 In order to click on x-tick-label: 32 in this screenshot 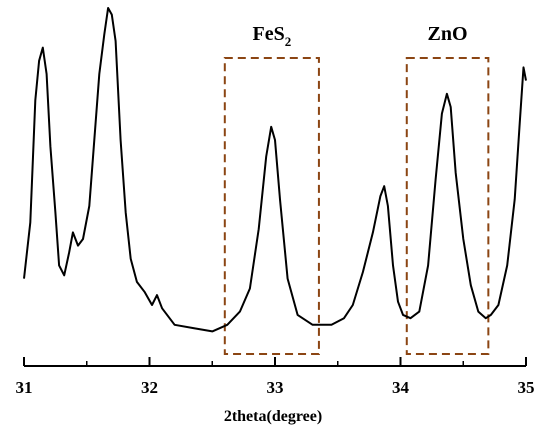, I will do `click(149, 387)`.